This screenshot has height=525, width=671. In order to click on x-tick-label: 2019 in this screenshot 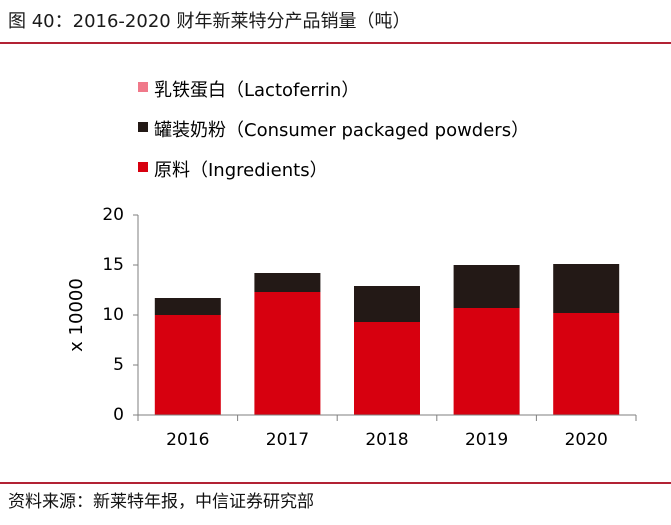, I will do `click(486, 440)`.